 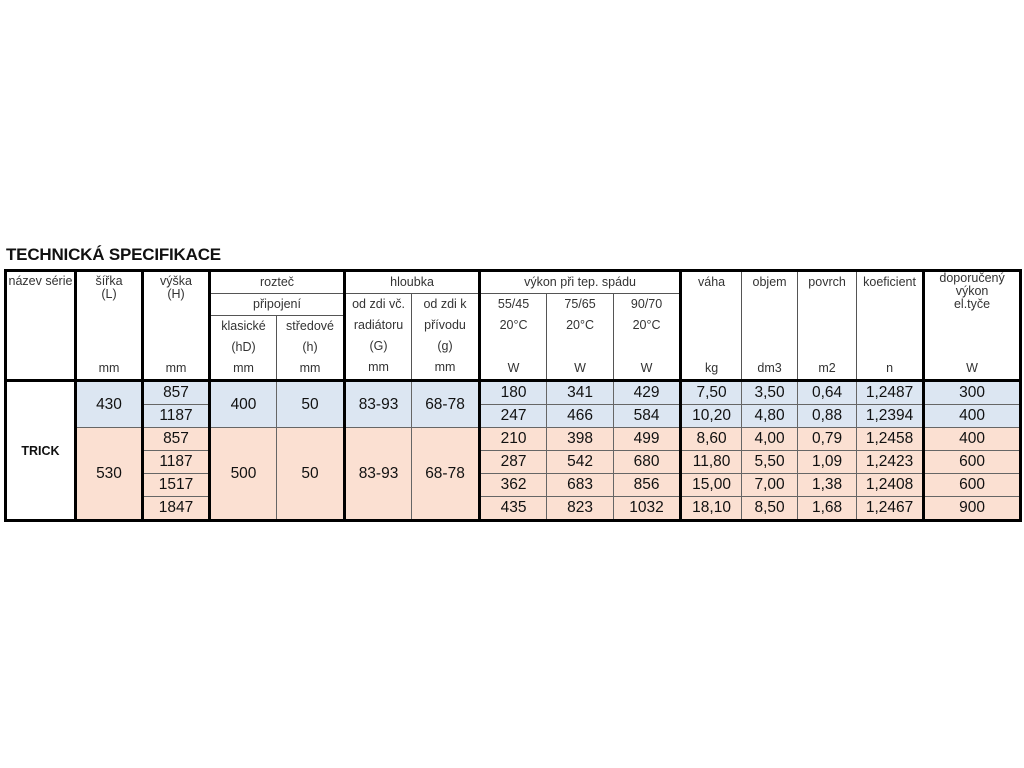 What do you see at coordinates (827, 485) in the screenshot?
I see `povrch-cell: 1,38` at bounding box center [827, 485].